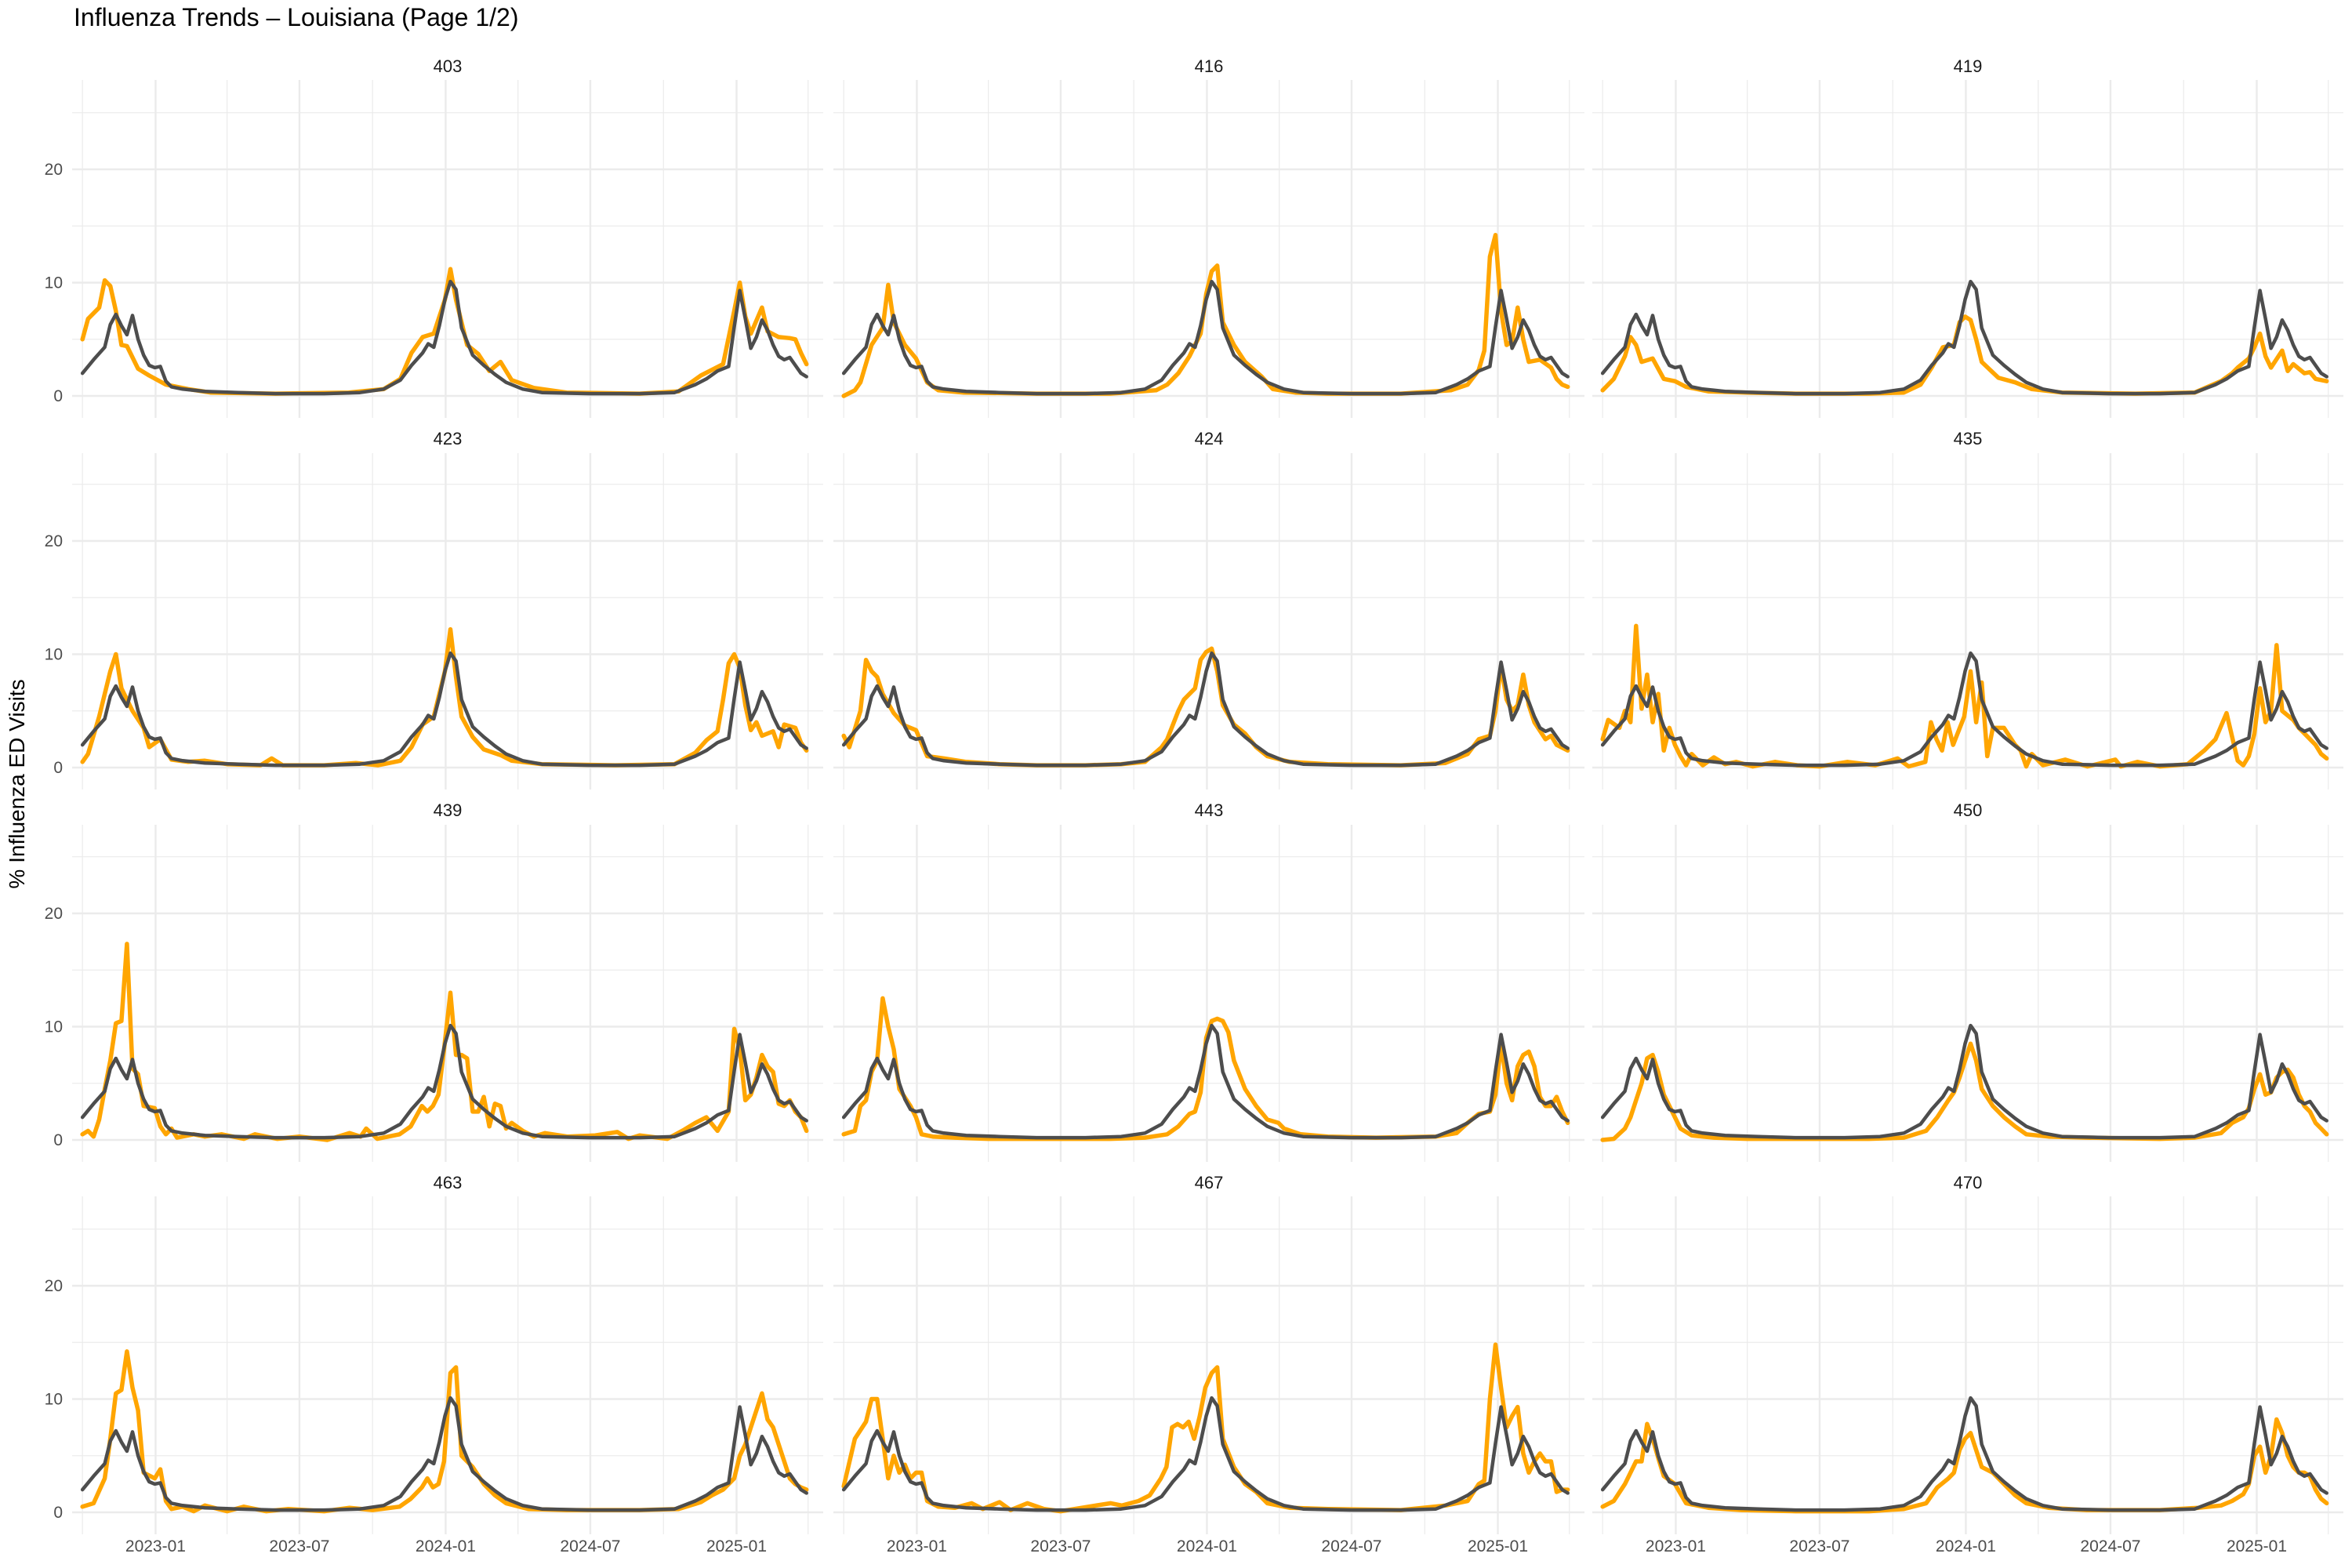 The width and height of the screenshot is (2352, 1568). I want to click on facet-panel-435: 435, so click(1967, 609).